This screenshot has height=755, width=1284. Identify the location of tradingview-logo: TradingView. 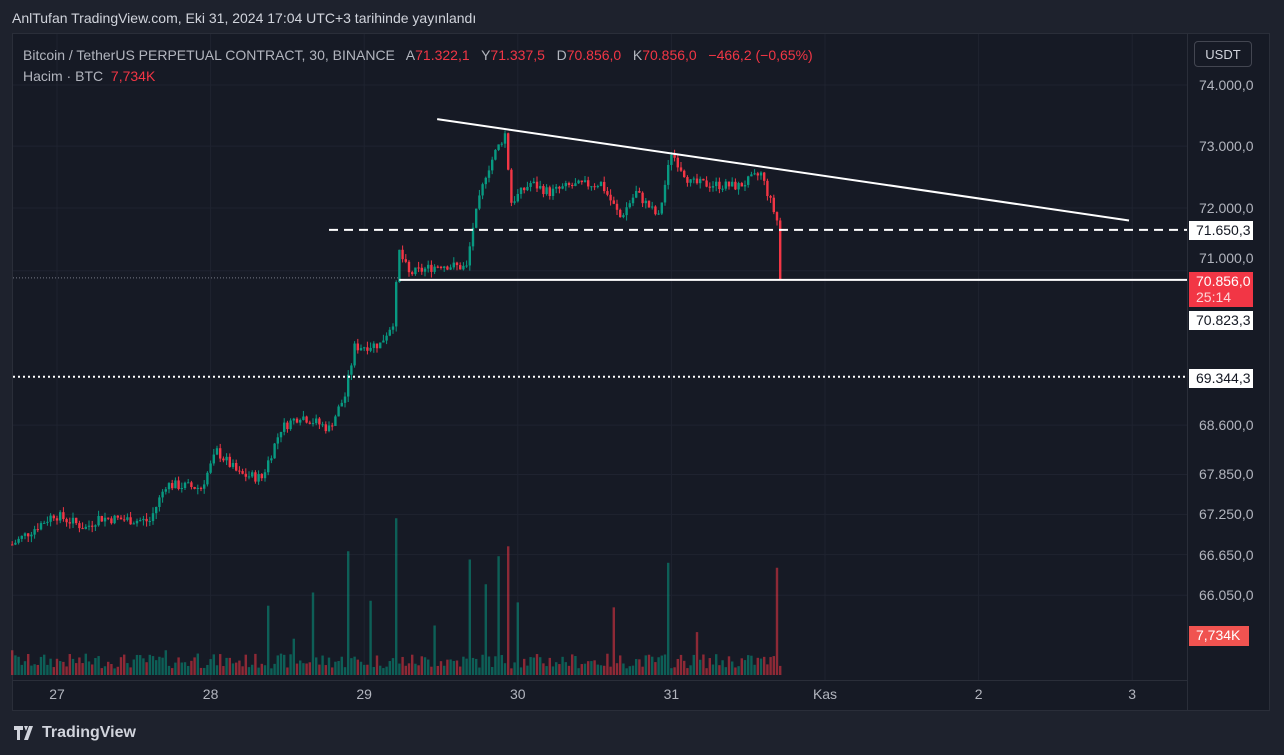
(75, 733).